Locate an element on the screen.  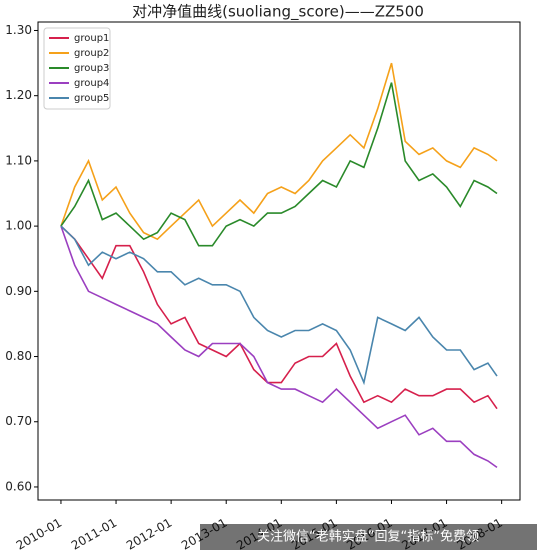
legend-label: group4 is located at coordinates (91, 83).